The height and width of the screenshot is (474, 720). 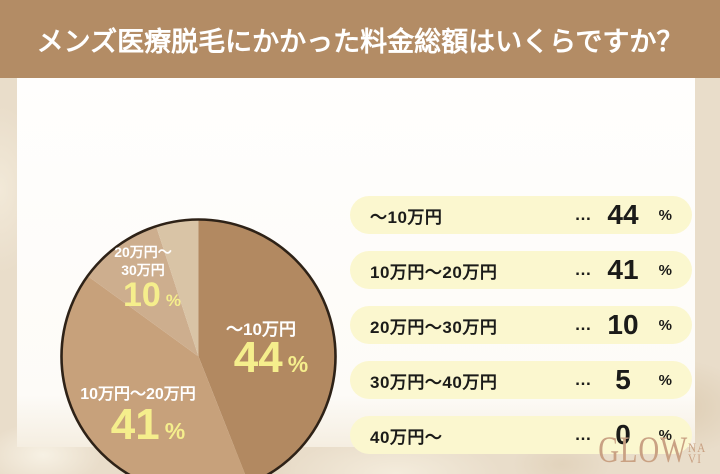 I want to click on pie-slice-30-40man, so click(x=177, y=288).